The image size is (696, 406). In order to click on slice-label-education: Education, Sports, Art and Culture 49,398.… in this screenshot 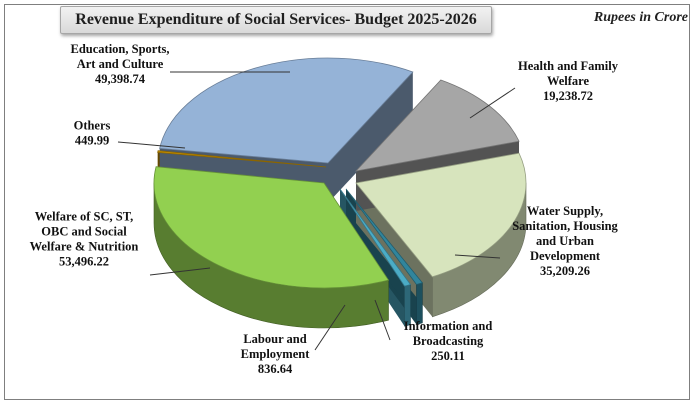, I will do `click(120, 64)`.